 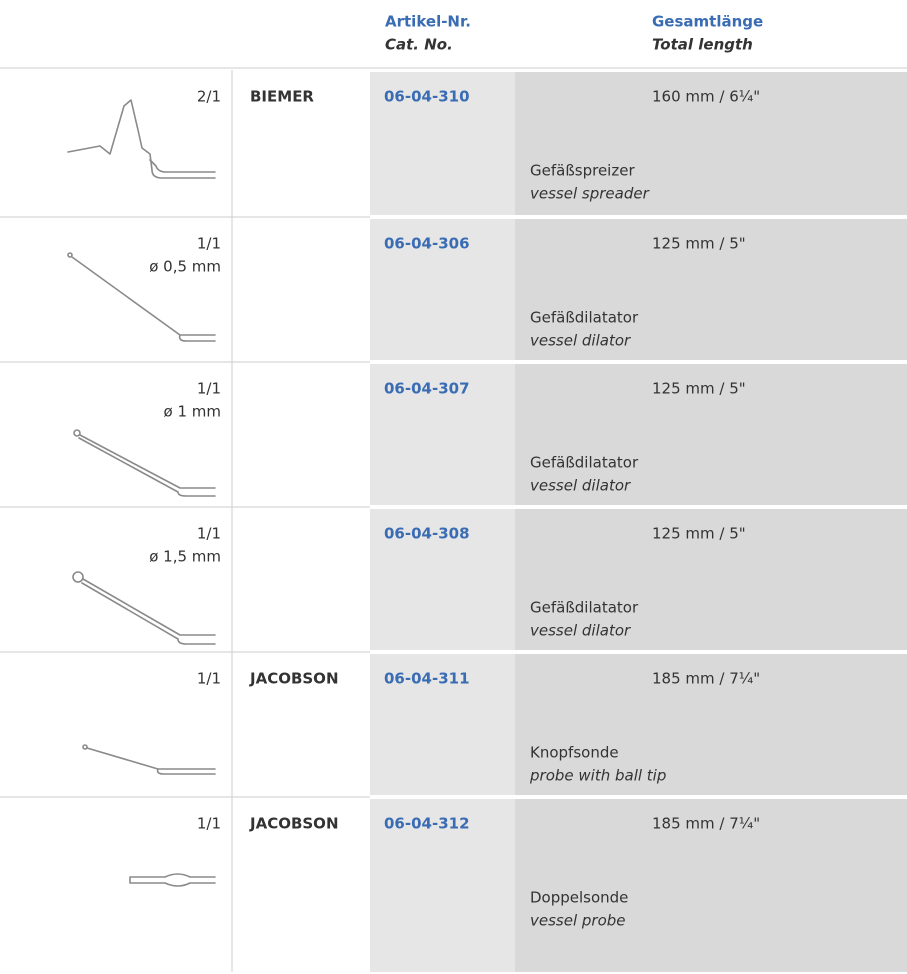 What do you see at coordinates (427, 824) in the screenshot?
I see `cat-no: 06-04-312` at bounding box center [427, 824].